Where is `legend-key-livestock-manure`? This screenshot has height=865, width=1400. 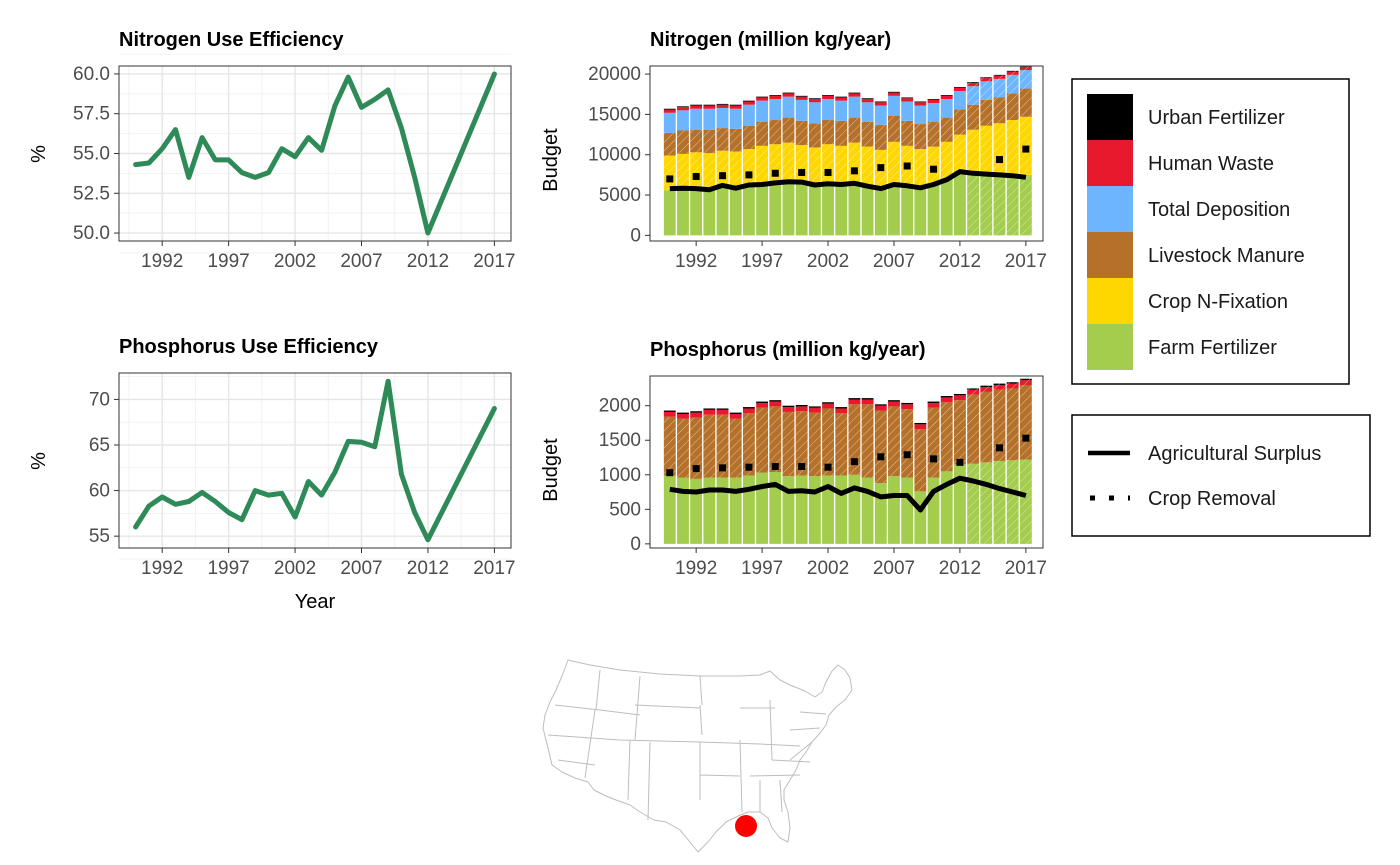
legend-key-livestock-manure is located at coordinates (1110, 255).